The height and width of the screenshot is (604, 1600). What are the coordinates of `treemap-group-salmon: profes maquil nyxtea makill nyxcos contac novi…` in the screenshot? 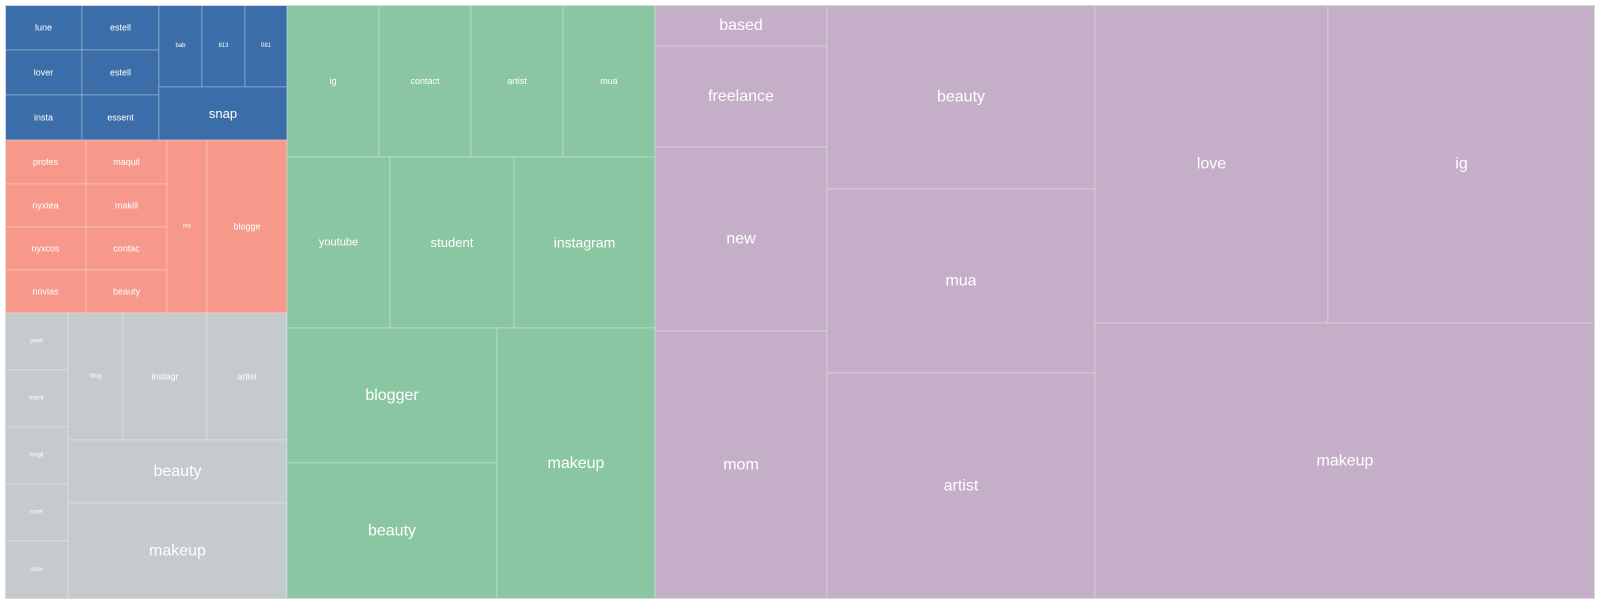 It's located at (146, 226).